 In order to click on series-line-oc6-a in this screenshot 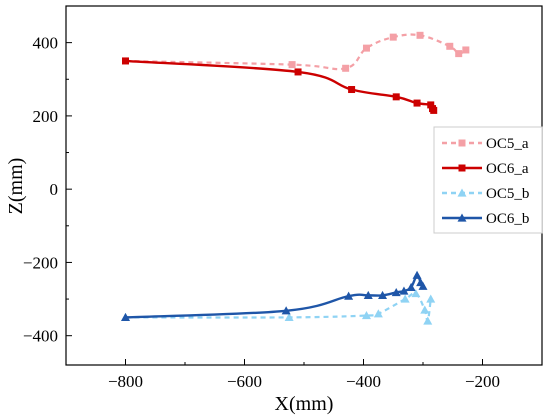, I will do `click(280, 85)`.